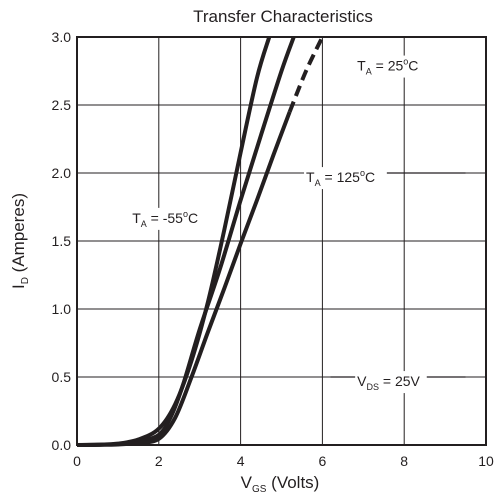 The height and width of the screenshot is (501, 496). What do you see at coordinates (62, 173) in the screenshot?
I see `y-tick-label: 2.0` at bounding box center [62, 173].